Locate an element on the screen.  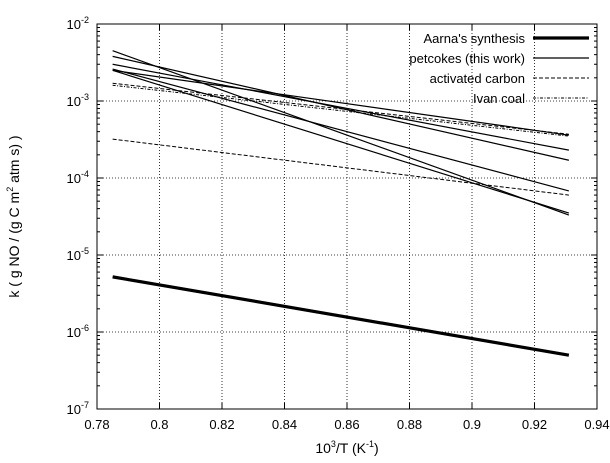
y-tick-labels: 10⁻⁷ 10⁻⁶ 10⁻⁵ 10⁻⁴ 10⁻³ 10⁻² is located at coordinates (78, 216).